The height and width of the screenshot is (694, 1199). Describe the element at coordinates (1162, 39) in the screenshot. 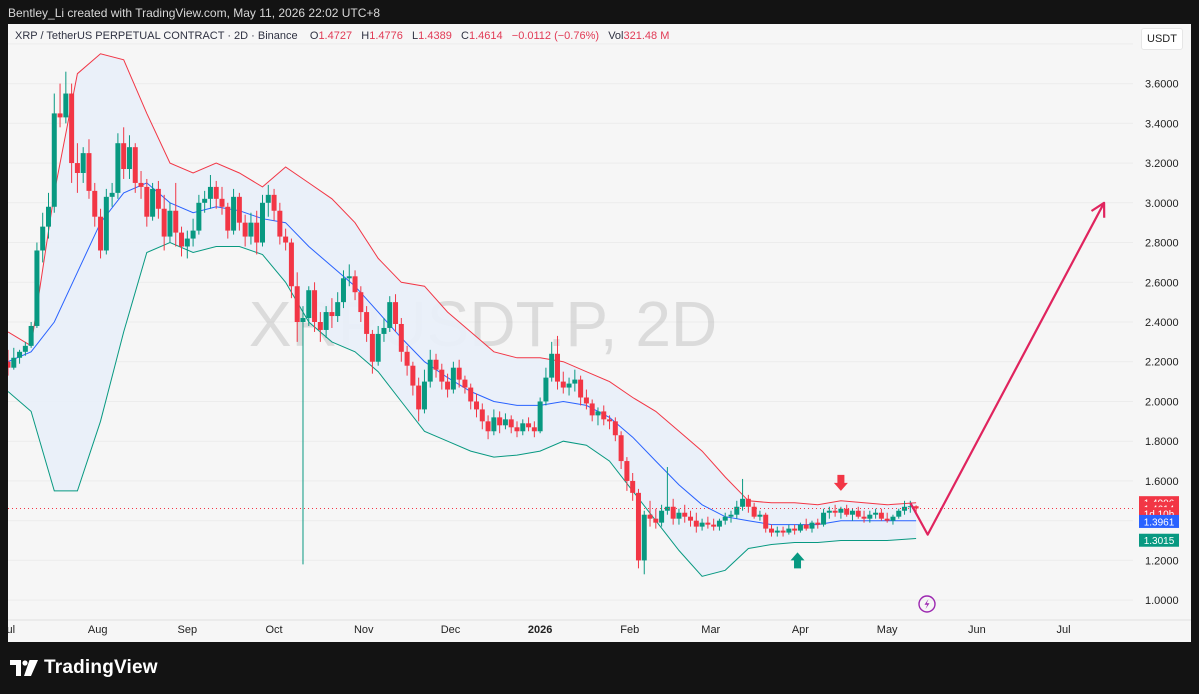

I see `currency-button: USDT` at that location.